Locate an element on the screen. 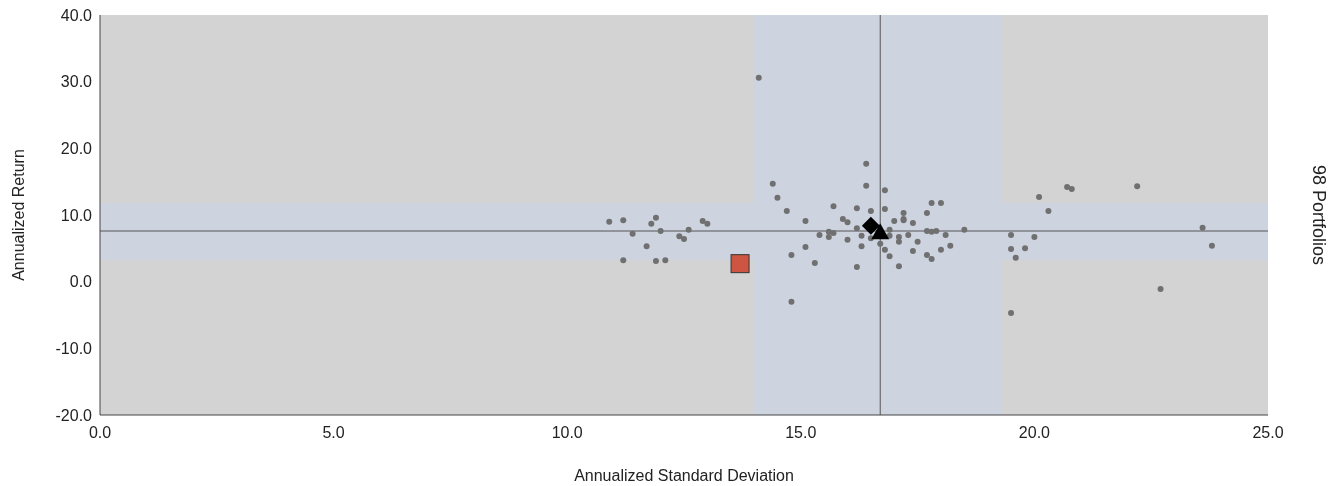 The image size is (1340, 486). y-tick-label: -20.0 is located at coordinates (74, 415).